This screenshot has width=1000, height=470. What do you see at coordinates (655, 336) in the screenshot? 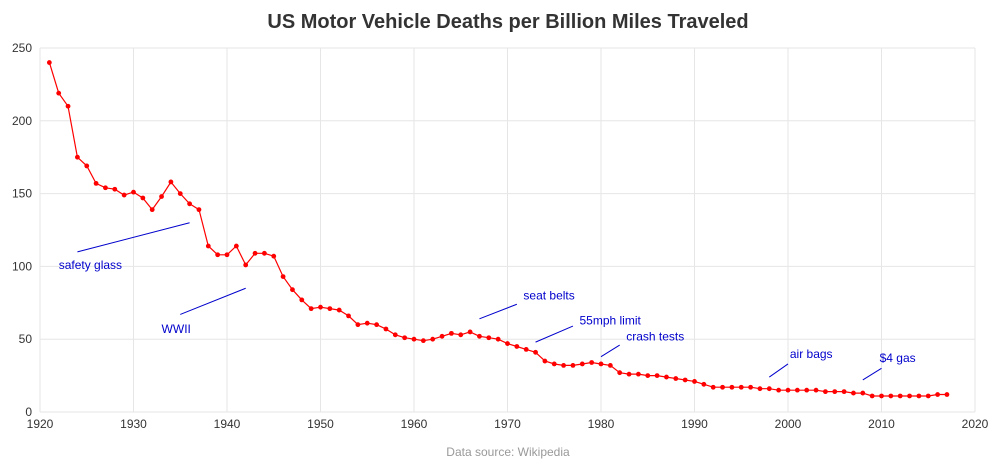
I see `annotation-label: crash tests` at bounding box center [655, 336].